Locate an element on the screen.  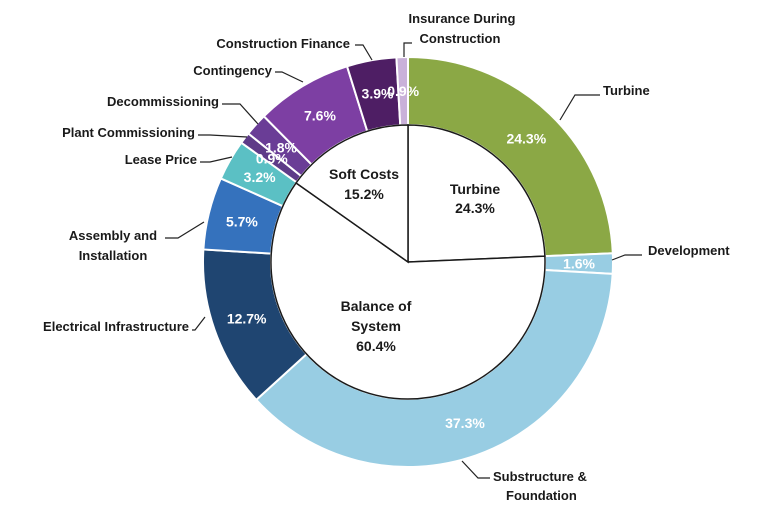
segment-value-contingency: 7.6% is located at coordinates (320, 115).